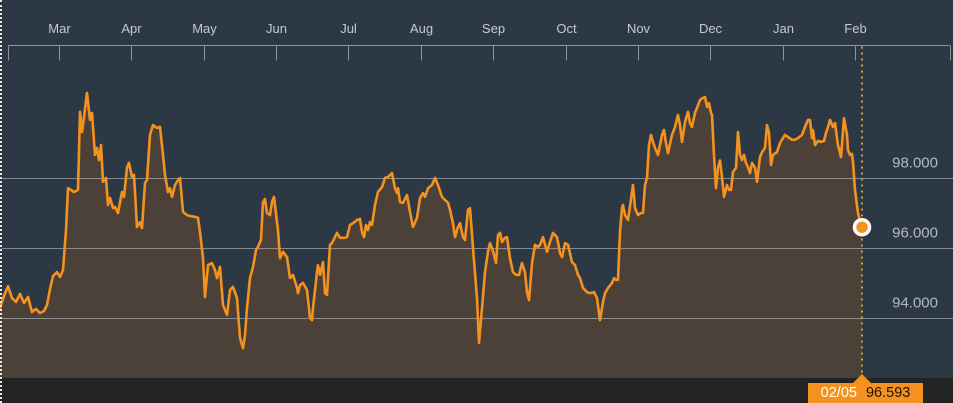 The image size is (953, 403). Describe the element at coordinates (131, 28) in the screenshot. I see `month-label: Apr` at that location.